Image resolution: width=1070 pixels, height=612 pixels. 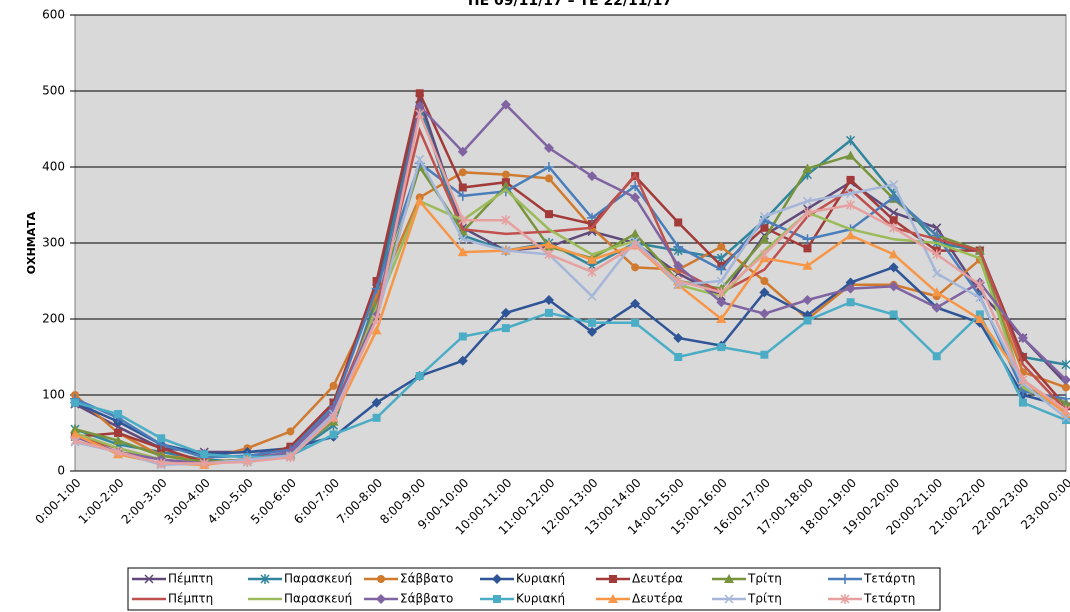 I want to click on legend-label: Τρίτη, so click(x=764, y=599).